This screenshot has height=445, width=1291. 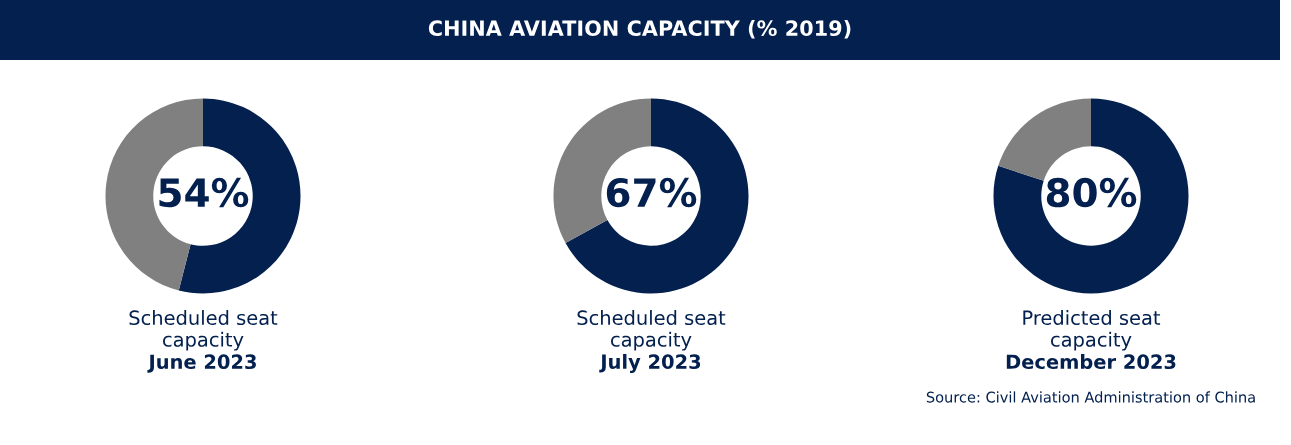 What do you see at coordinates (1091, 362) in the screenshot?
I see `text: December 2023` at bounding box center [1091, 362].